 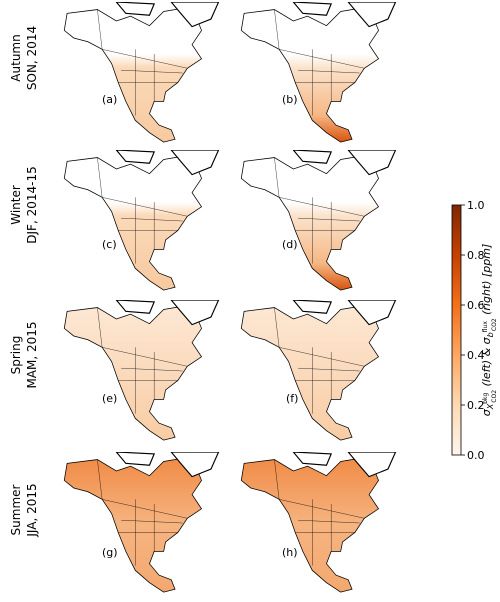 I want to click on colorbar-tick-label: 0.0, so click(x=476, y=455).